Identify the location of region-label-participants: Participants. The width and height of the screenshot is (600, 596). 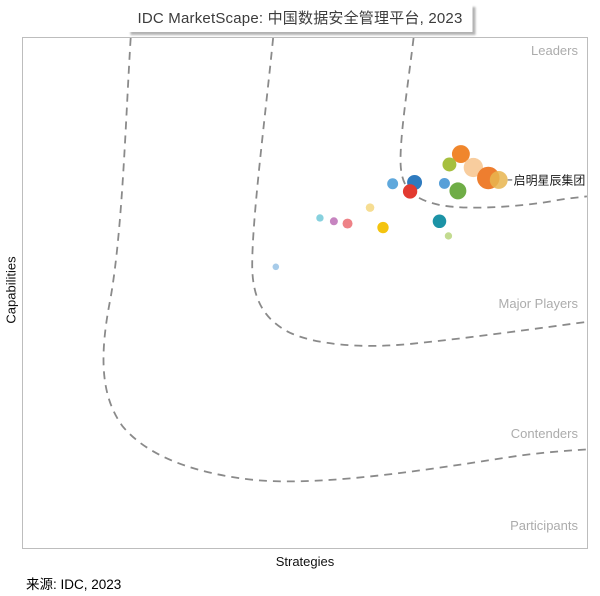
(544, 525).